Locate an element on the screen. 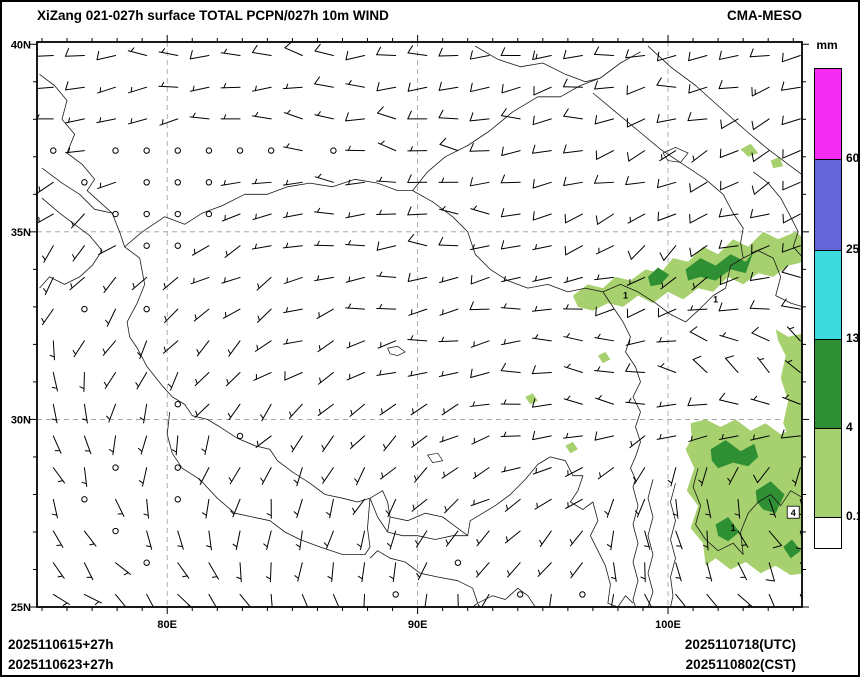 Image resolution: width=860 pixels, height=677 pixels. init-time-cst: 2025110623+27h is located at coordinates (61, 664).